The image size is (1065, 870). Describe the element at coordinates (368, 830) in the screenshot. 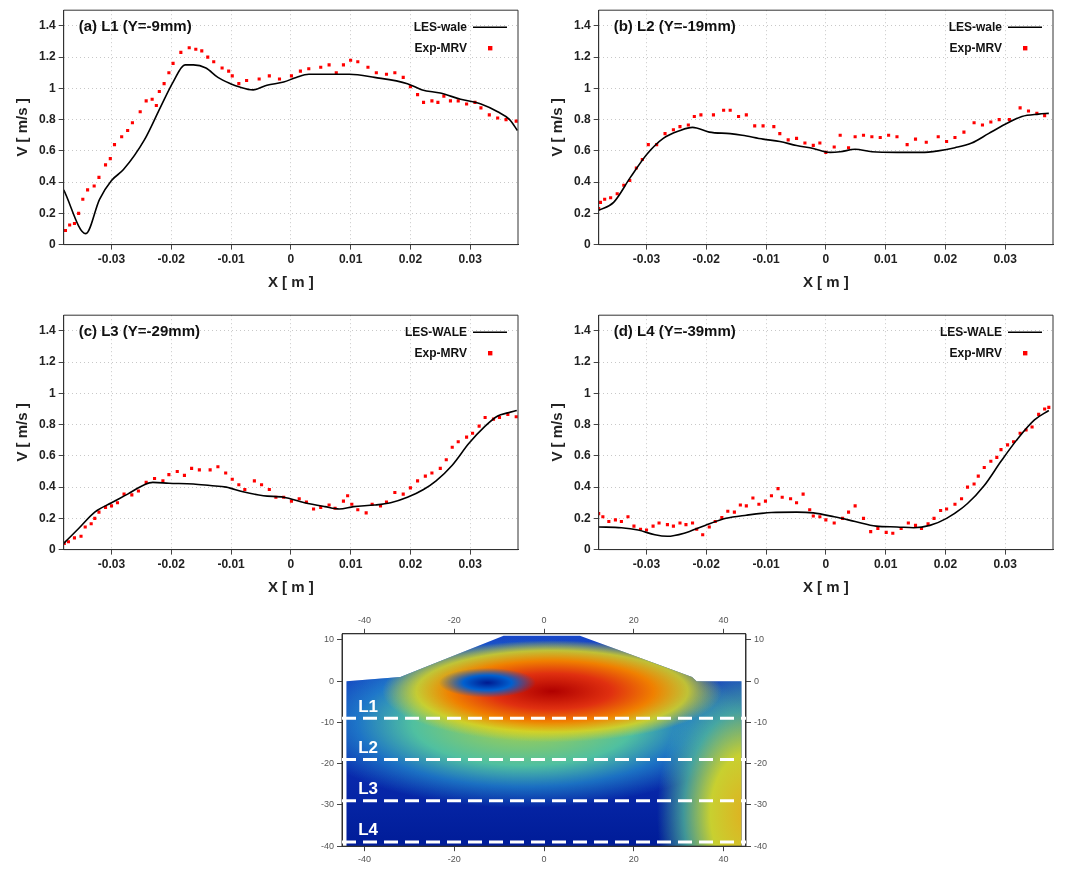

I see `ref-line-label: L4` at that location.